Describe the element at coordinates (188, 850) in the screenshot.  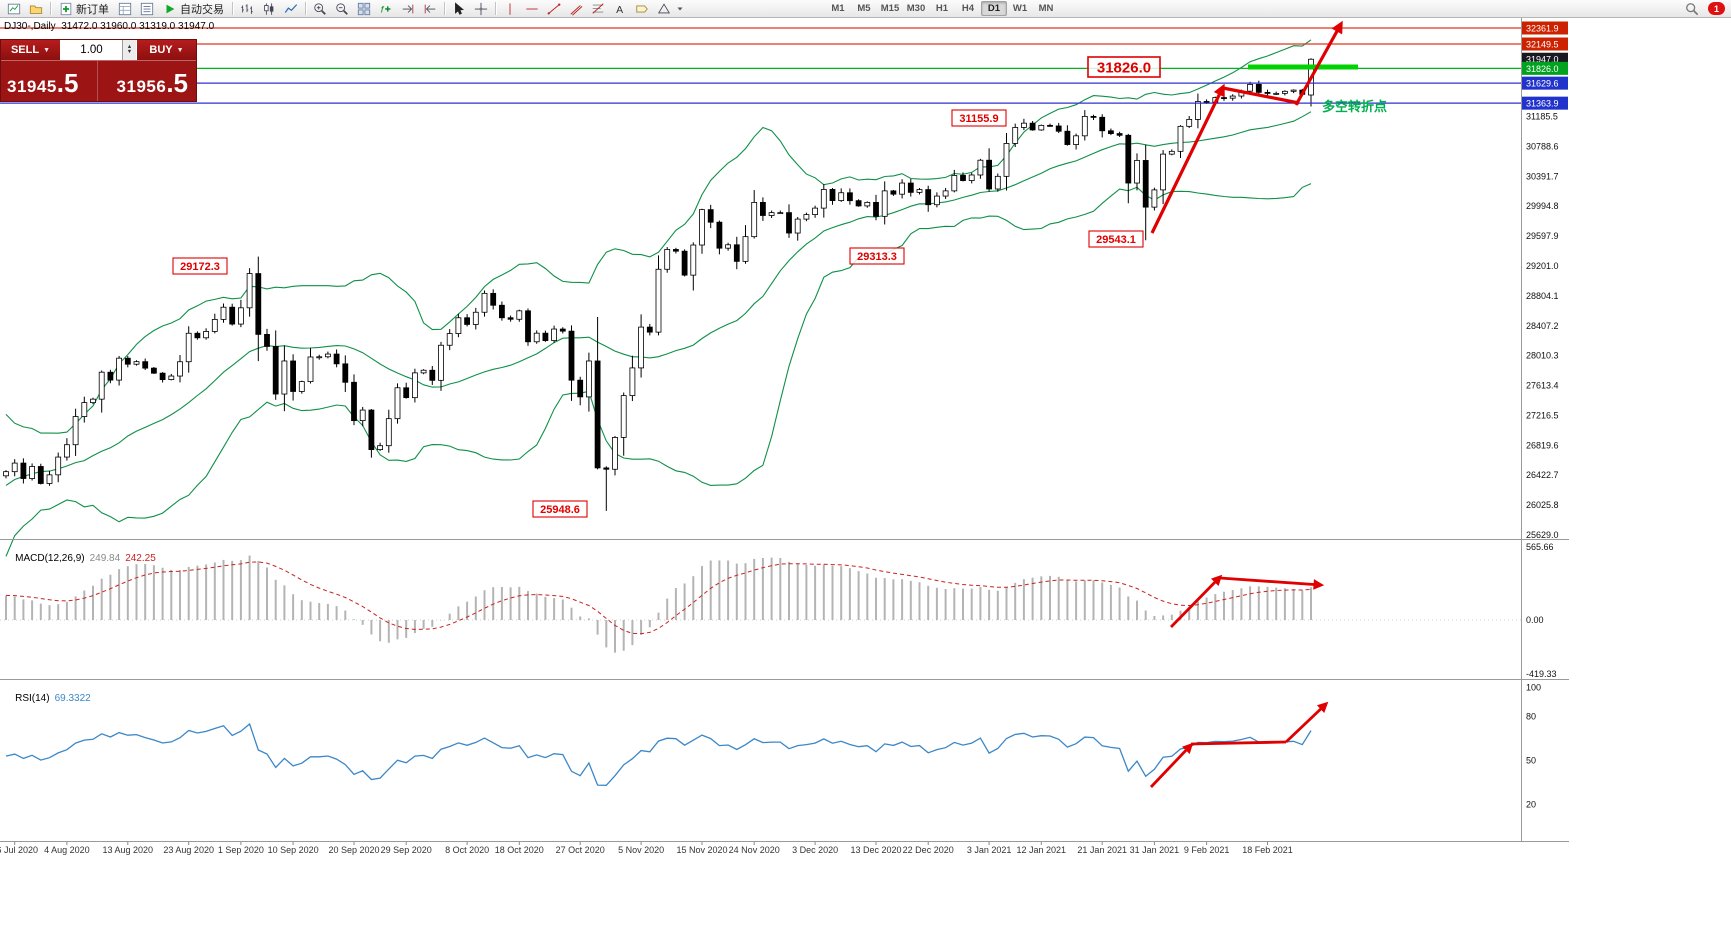
I see `svg-text: 23 Aug 2020` at that location.